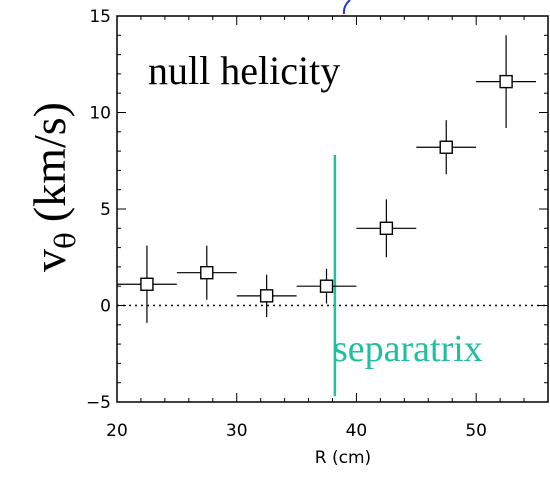  What do you see at coordinates (408, 349) in the screenshot?
I see `separatrix-label: separatrix` at bounding box center [408, 349].